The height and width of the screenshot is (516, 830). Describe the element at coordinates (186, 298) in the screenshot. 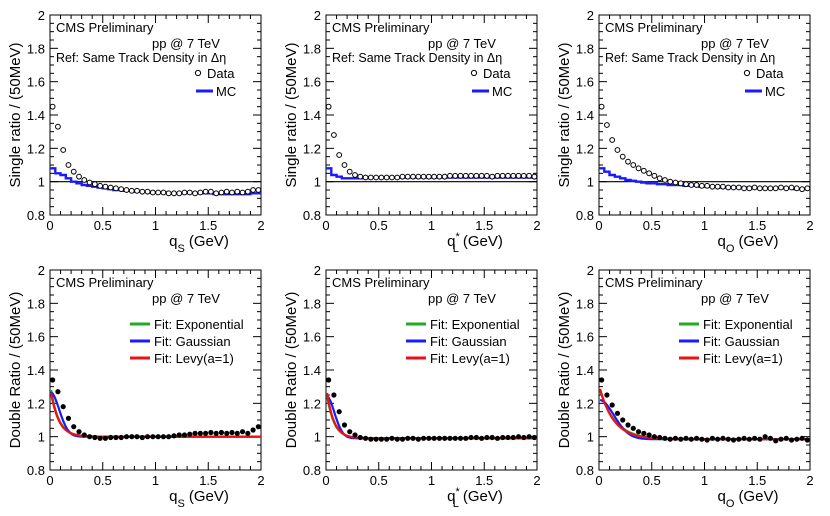

I see `energy-label: pp @ 7 TeV` at that location.